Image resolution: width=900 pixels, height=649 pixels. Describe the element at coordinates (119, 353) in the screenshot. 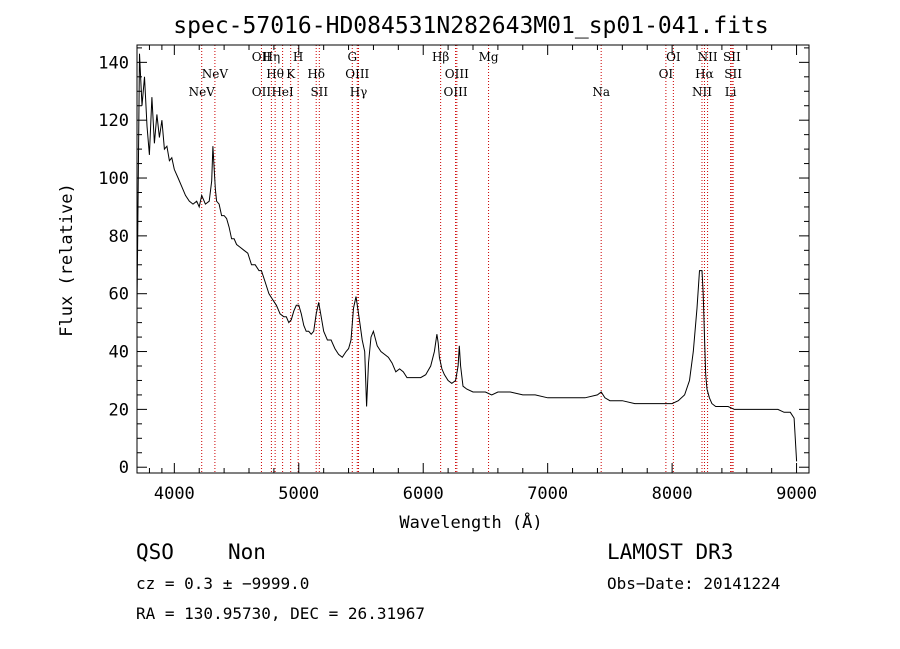

I see `y-tick-label: 40` at that location.